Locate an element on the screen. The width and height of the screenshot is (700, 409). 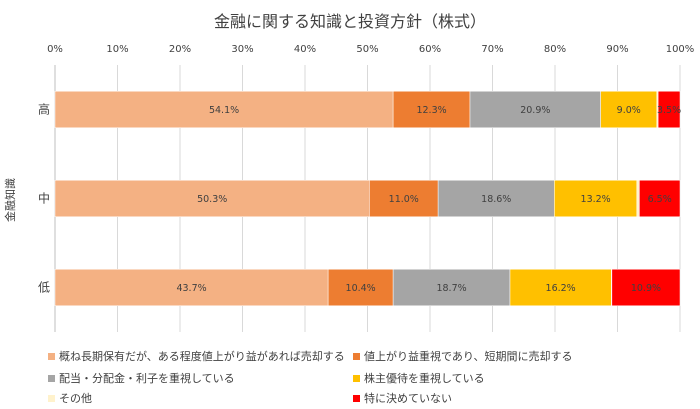
category-label: 高 is located at coordinates (44, 109).